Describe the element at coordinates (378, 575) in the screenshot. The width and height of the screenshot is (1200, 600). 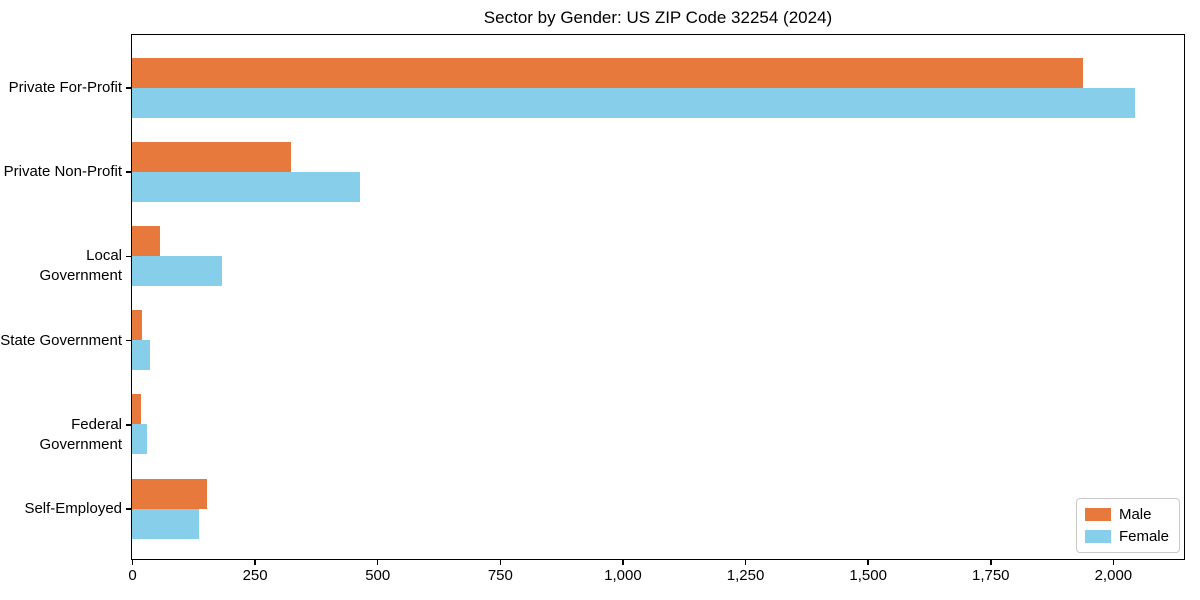
I see `xtick-label: 500` at that location.